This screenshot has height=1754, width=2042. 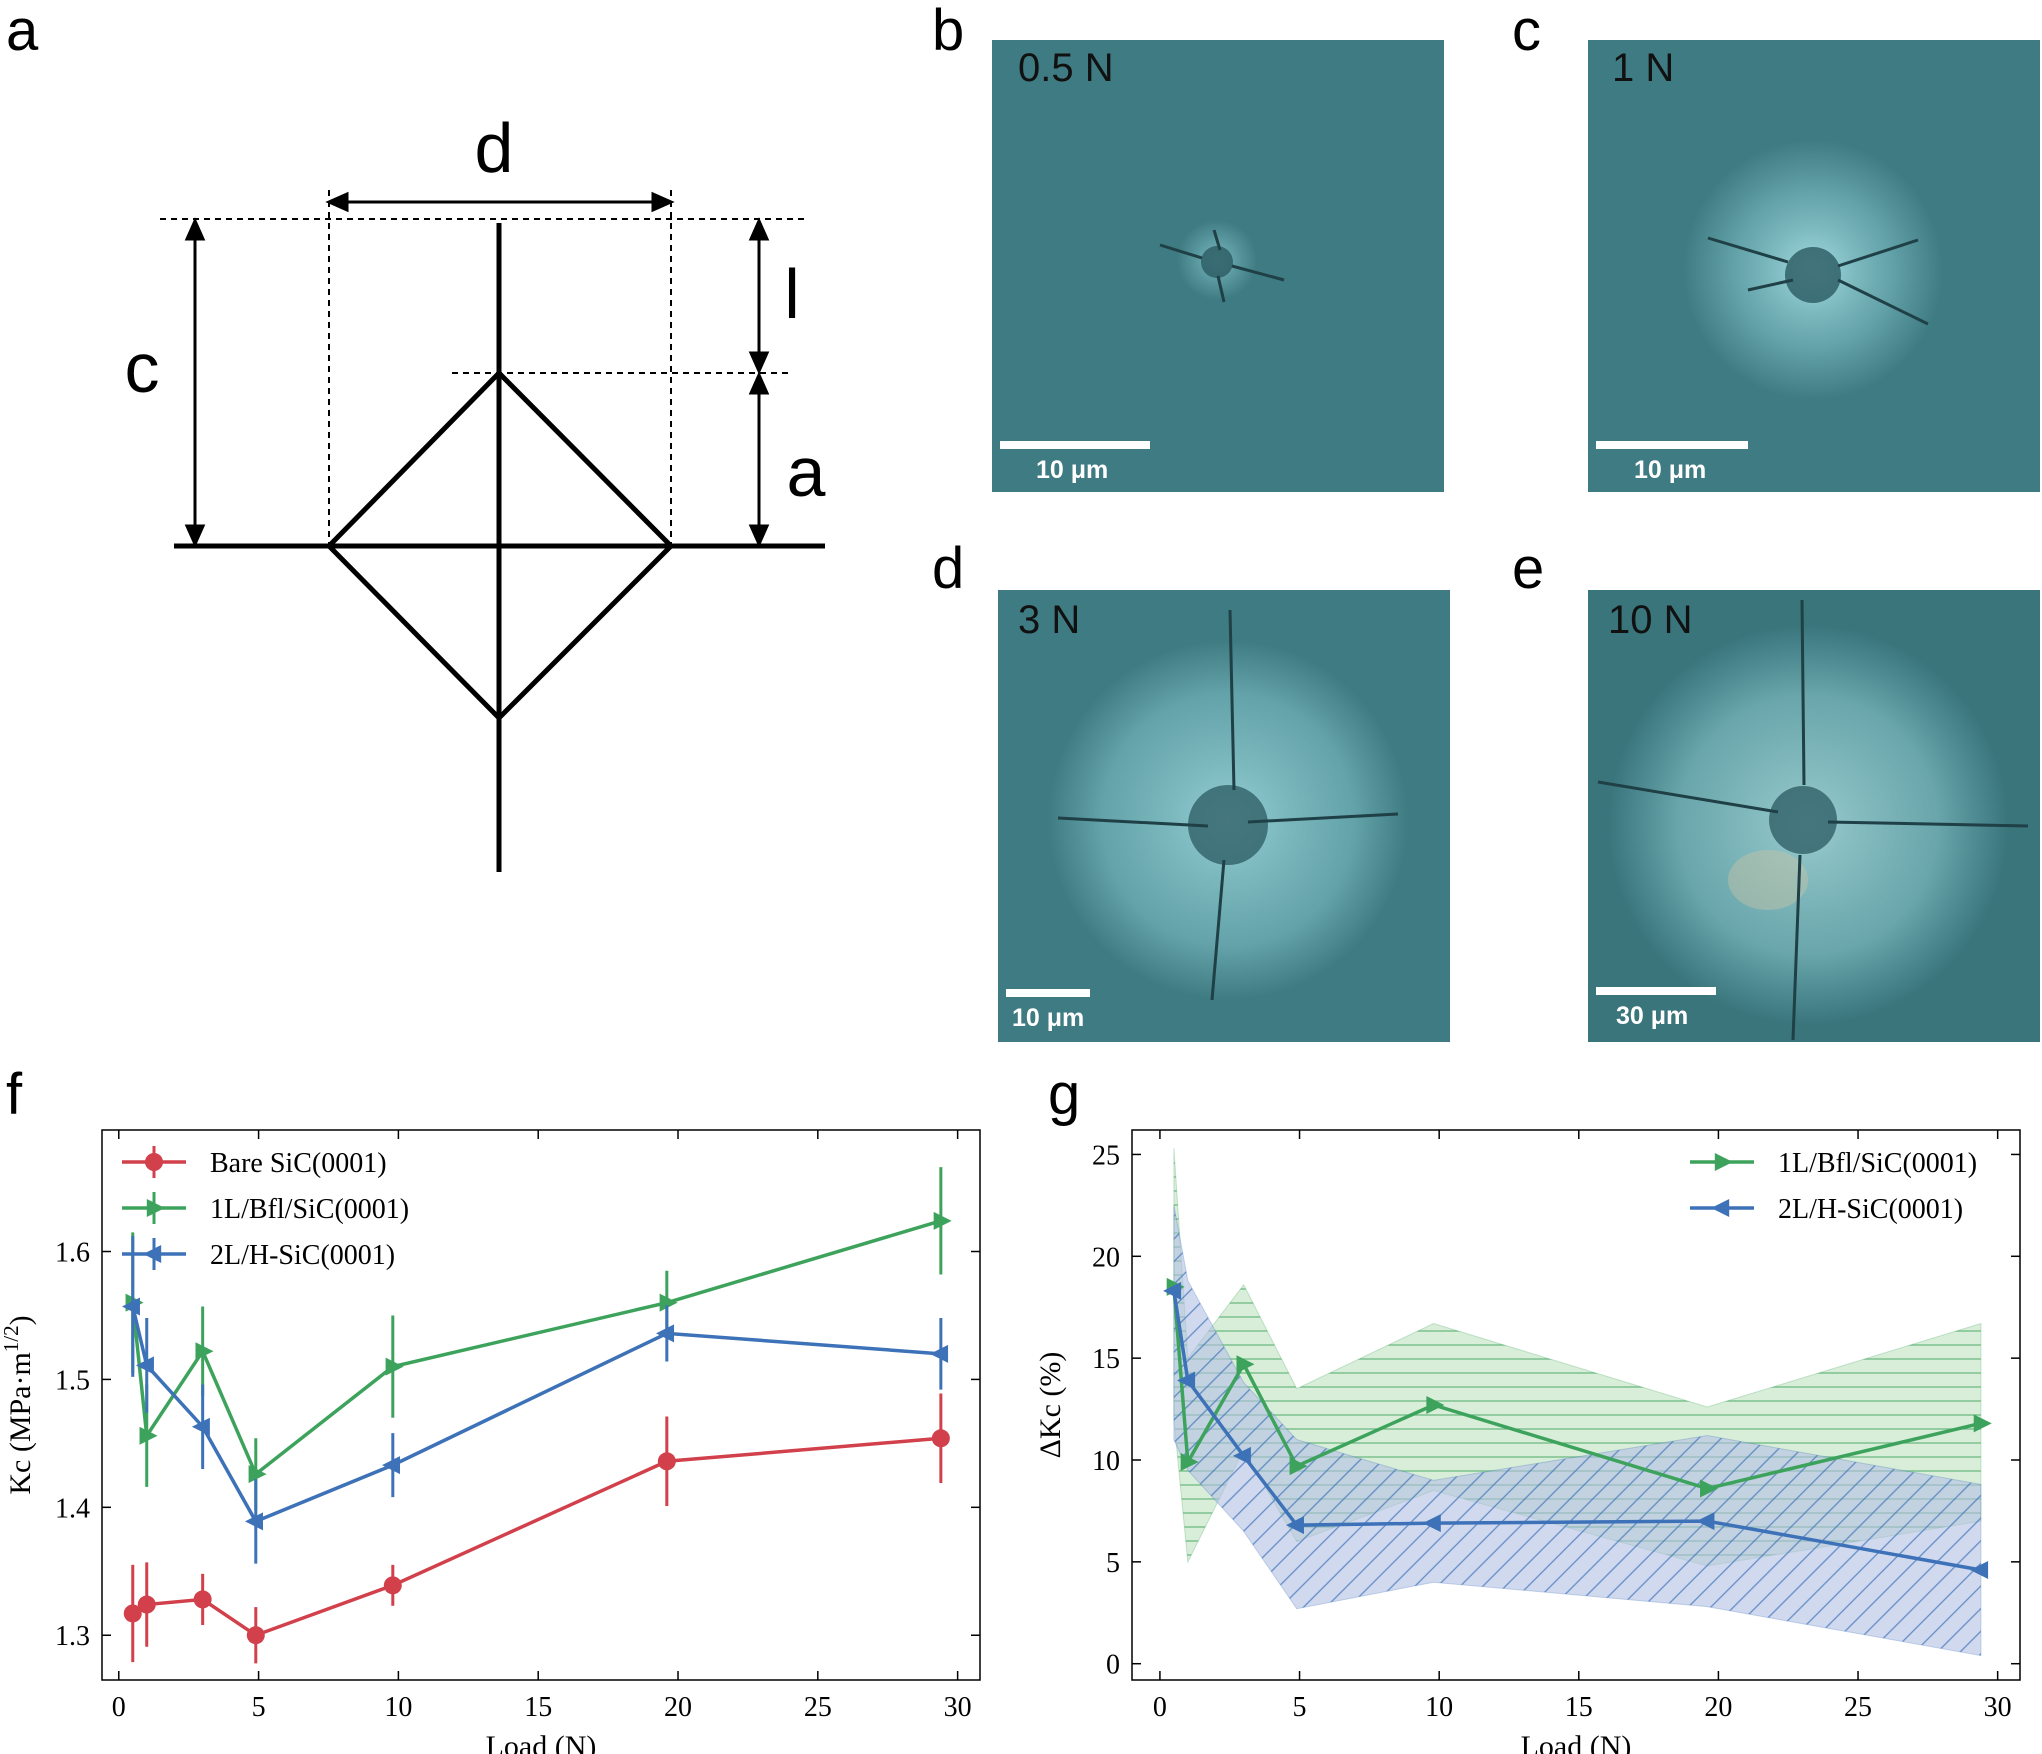 I want to click on g-xtick-label-0: 0, so click(x=1160, y=1707).